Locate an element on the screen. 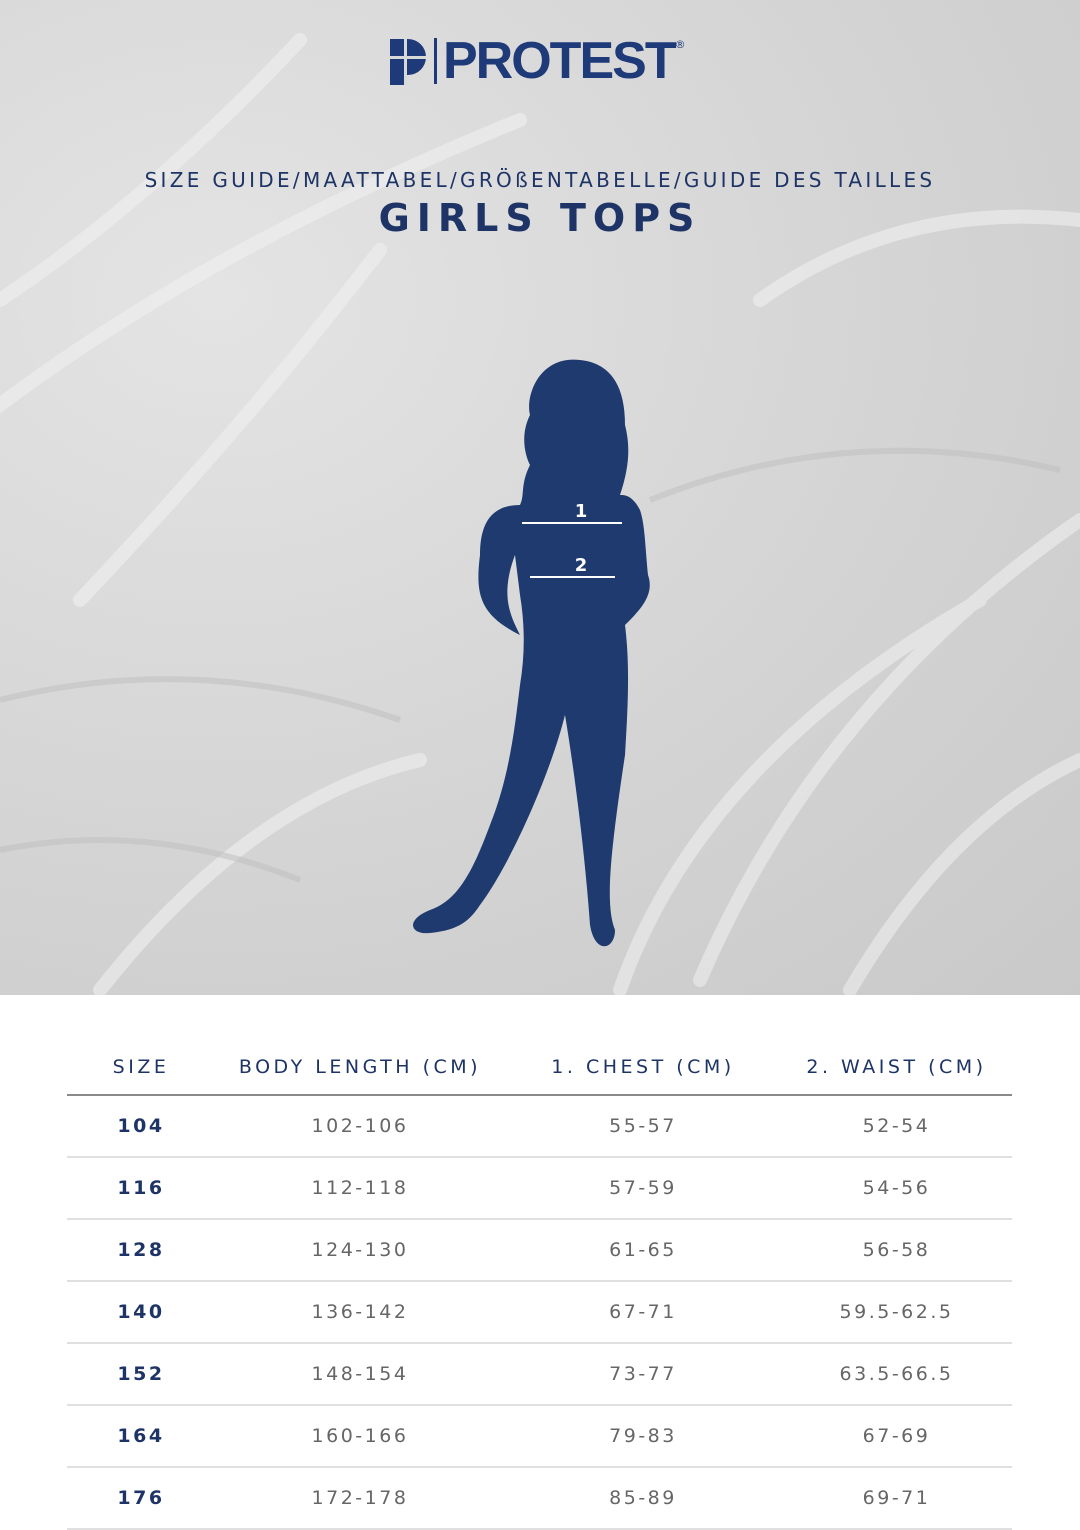 Image resolution: width=1080 pixels, height=1530 pixels. cell-body-length: 124-130 is located at coordinates (360, 1250).